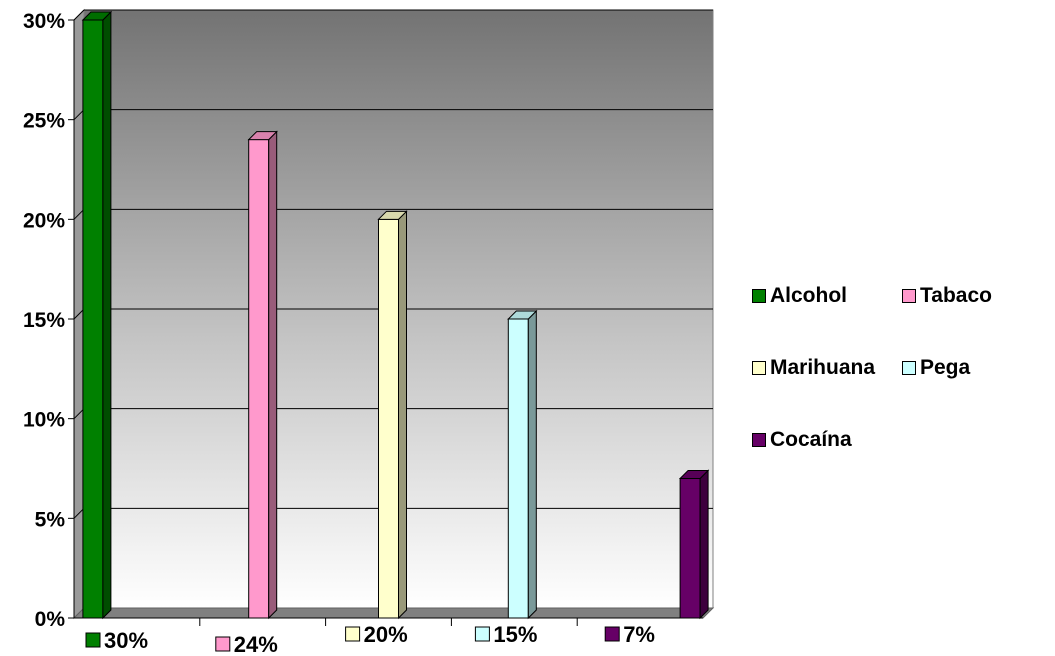 This screenshot has width=1055, height=656. I want to click on x-axis: 30% 24% 20% 15% 7%, so click(388, 636).